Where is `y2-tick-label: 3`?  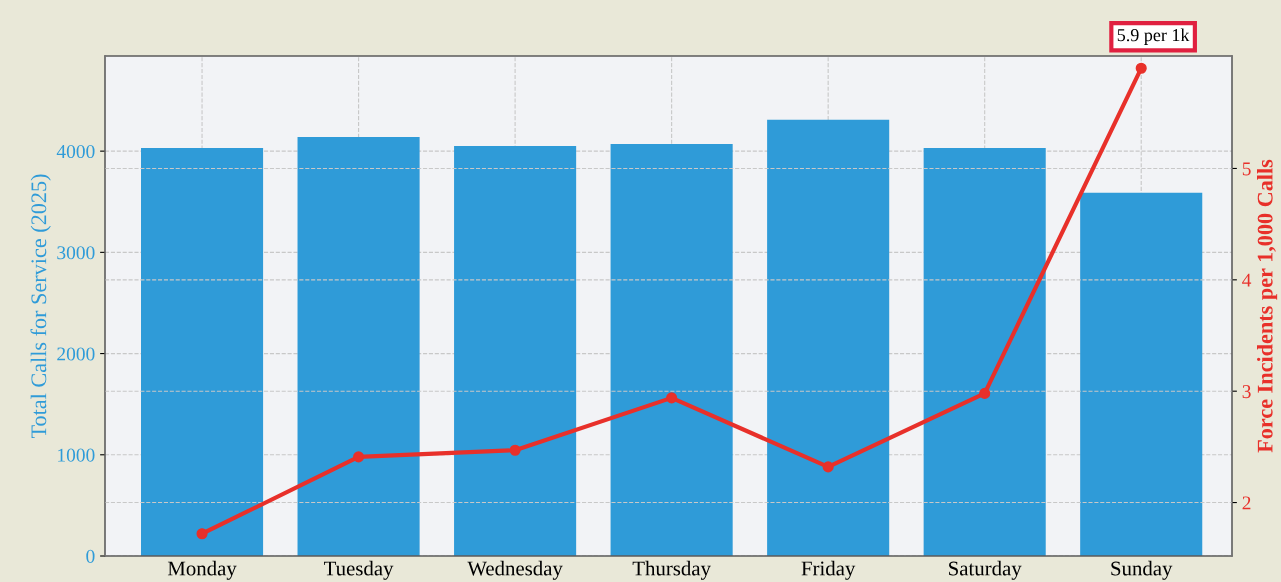 y2-tick-label: 3 is located at coordinates (1246, 392).